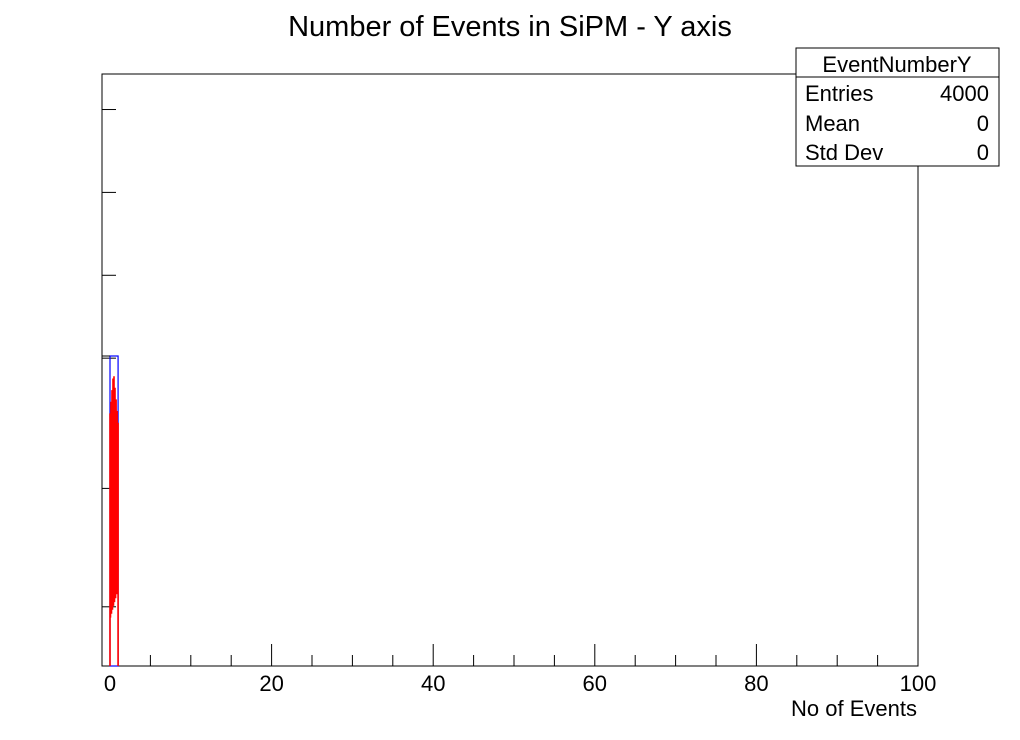  What do you see at coordinates (983, 123) in the screenshot?
I see `stats-mean-value: 0` at bounding box center [983, 123].